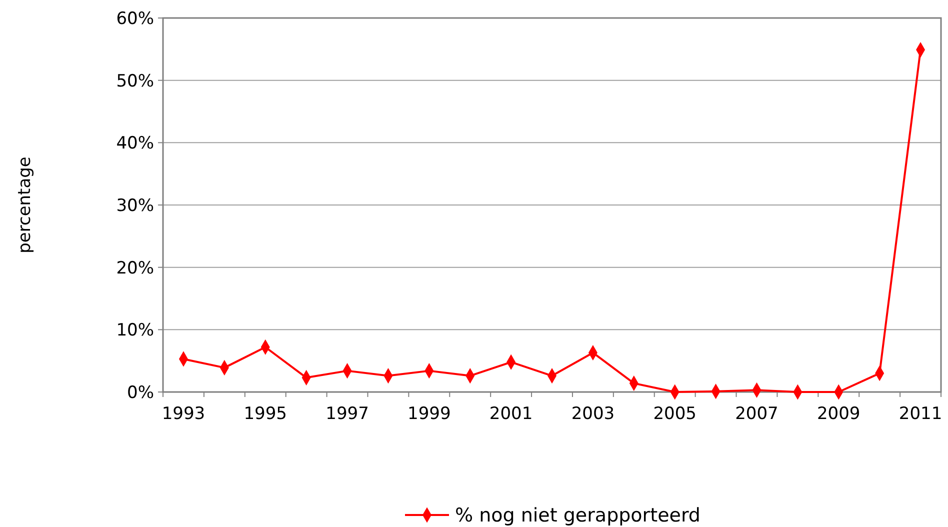  Describe the element at coordinates (135, 18) in the screenshot. I see `y-tick-label: 60%` at that location.